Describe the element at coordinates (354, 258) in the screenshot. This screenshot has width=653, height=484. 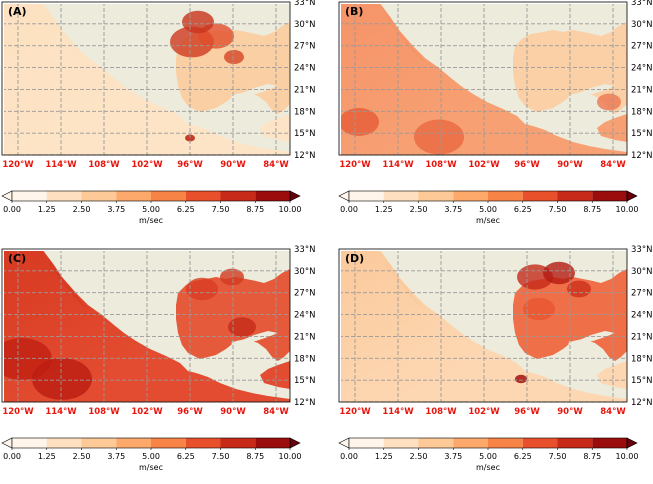
I see `panel-label: (D)` at that location.